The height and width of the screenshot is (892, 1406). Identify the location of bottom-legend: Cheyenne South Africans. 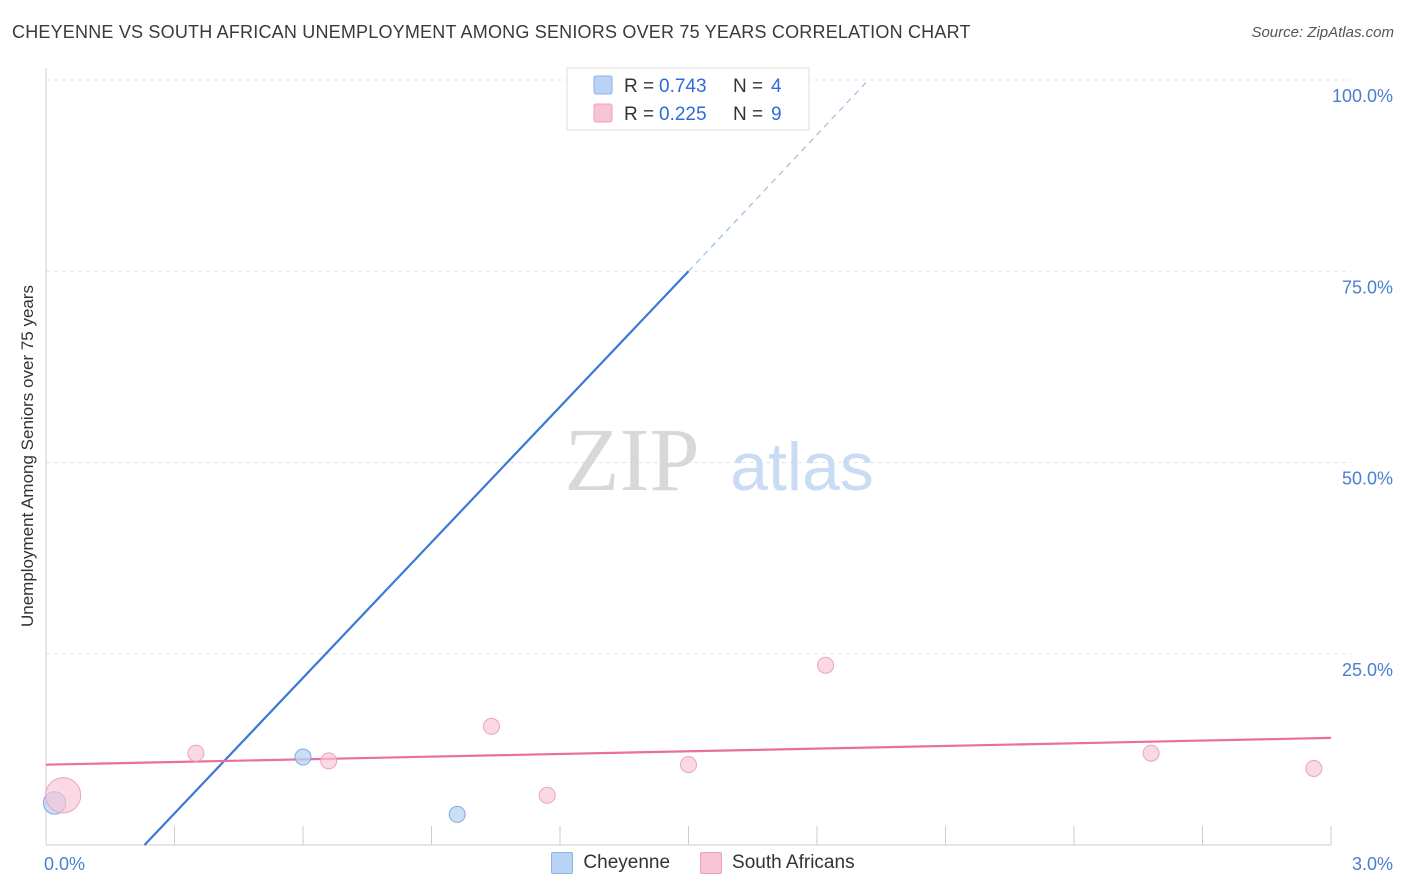
(703, 863).